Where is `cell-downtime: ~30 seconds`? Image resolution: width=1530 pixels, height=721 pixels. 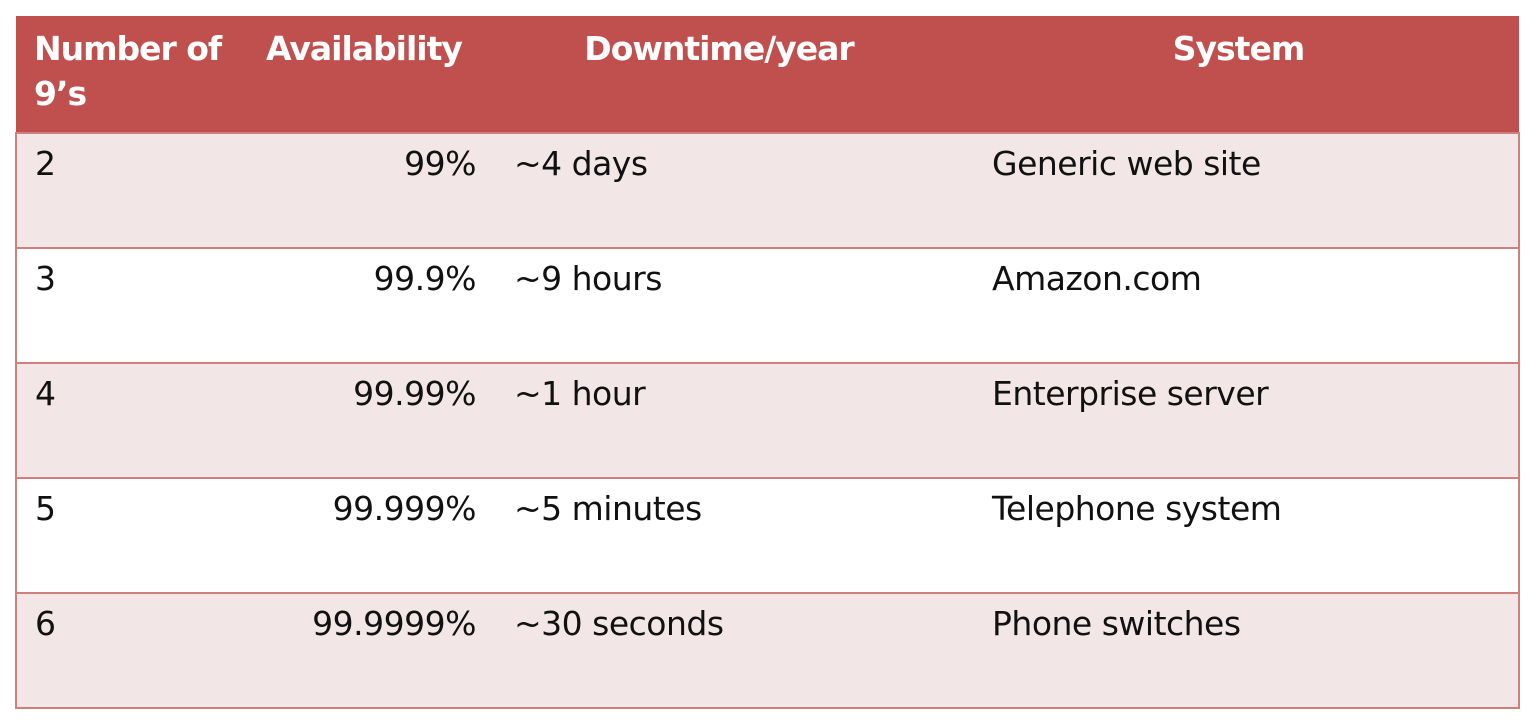
cell-downtime: ~30 seconds is located at coordinates (717, 650).